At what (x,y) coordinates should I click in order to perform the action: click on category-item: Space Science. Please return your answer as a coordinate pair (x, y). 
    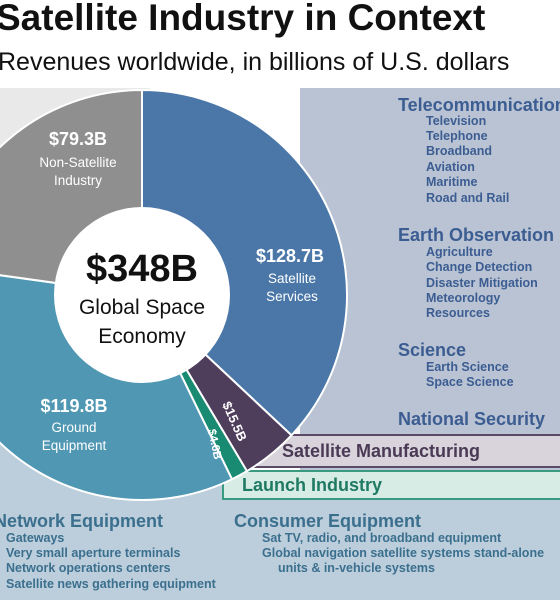
    Looking at the image, I should click on (470, 382).